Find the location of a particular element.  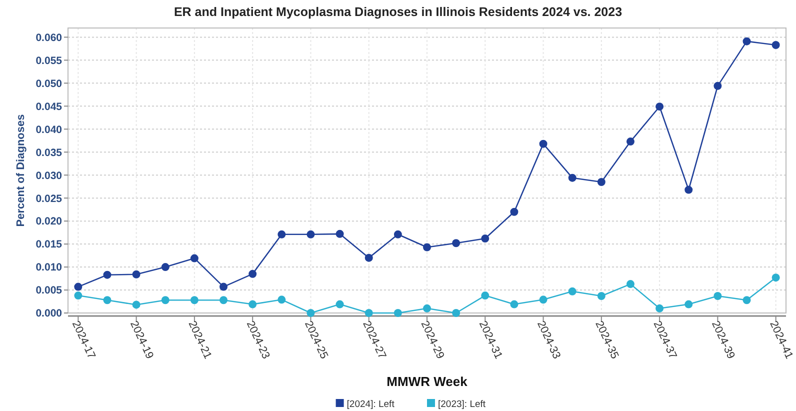

y-tick-label: 0.010 is located at coordinates (49, 268).